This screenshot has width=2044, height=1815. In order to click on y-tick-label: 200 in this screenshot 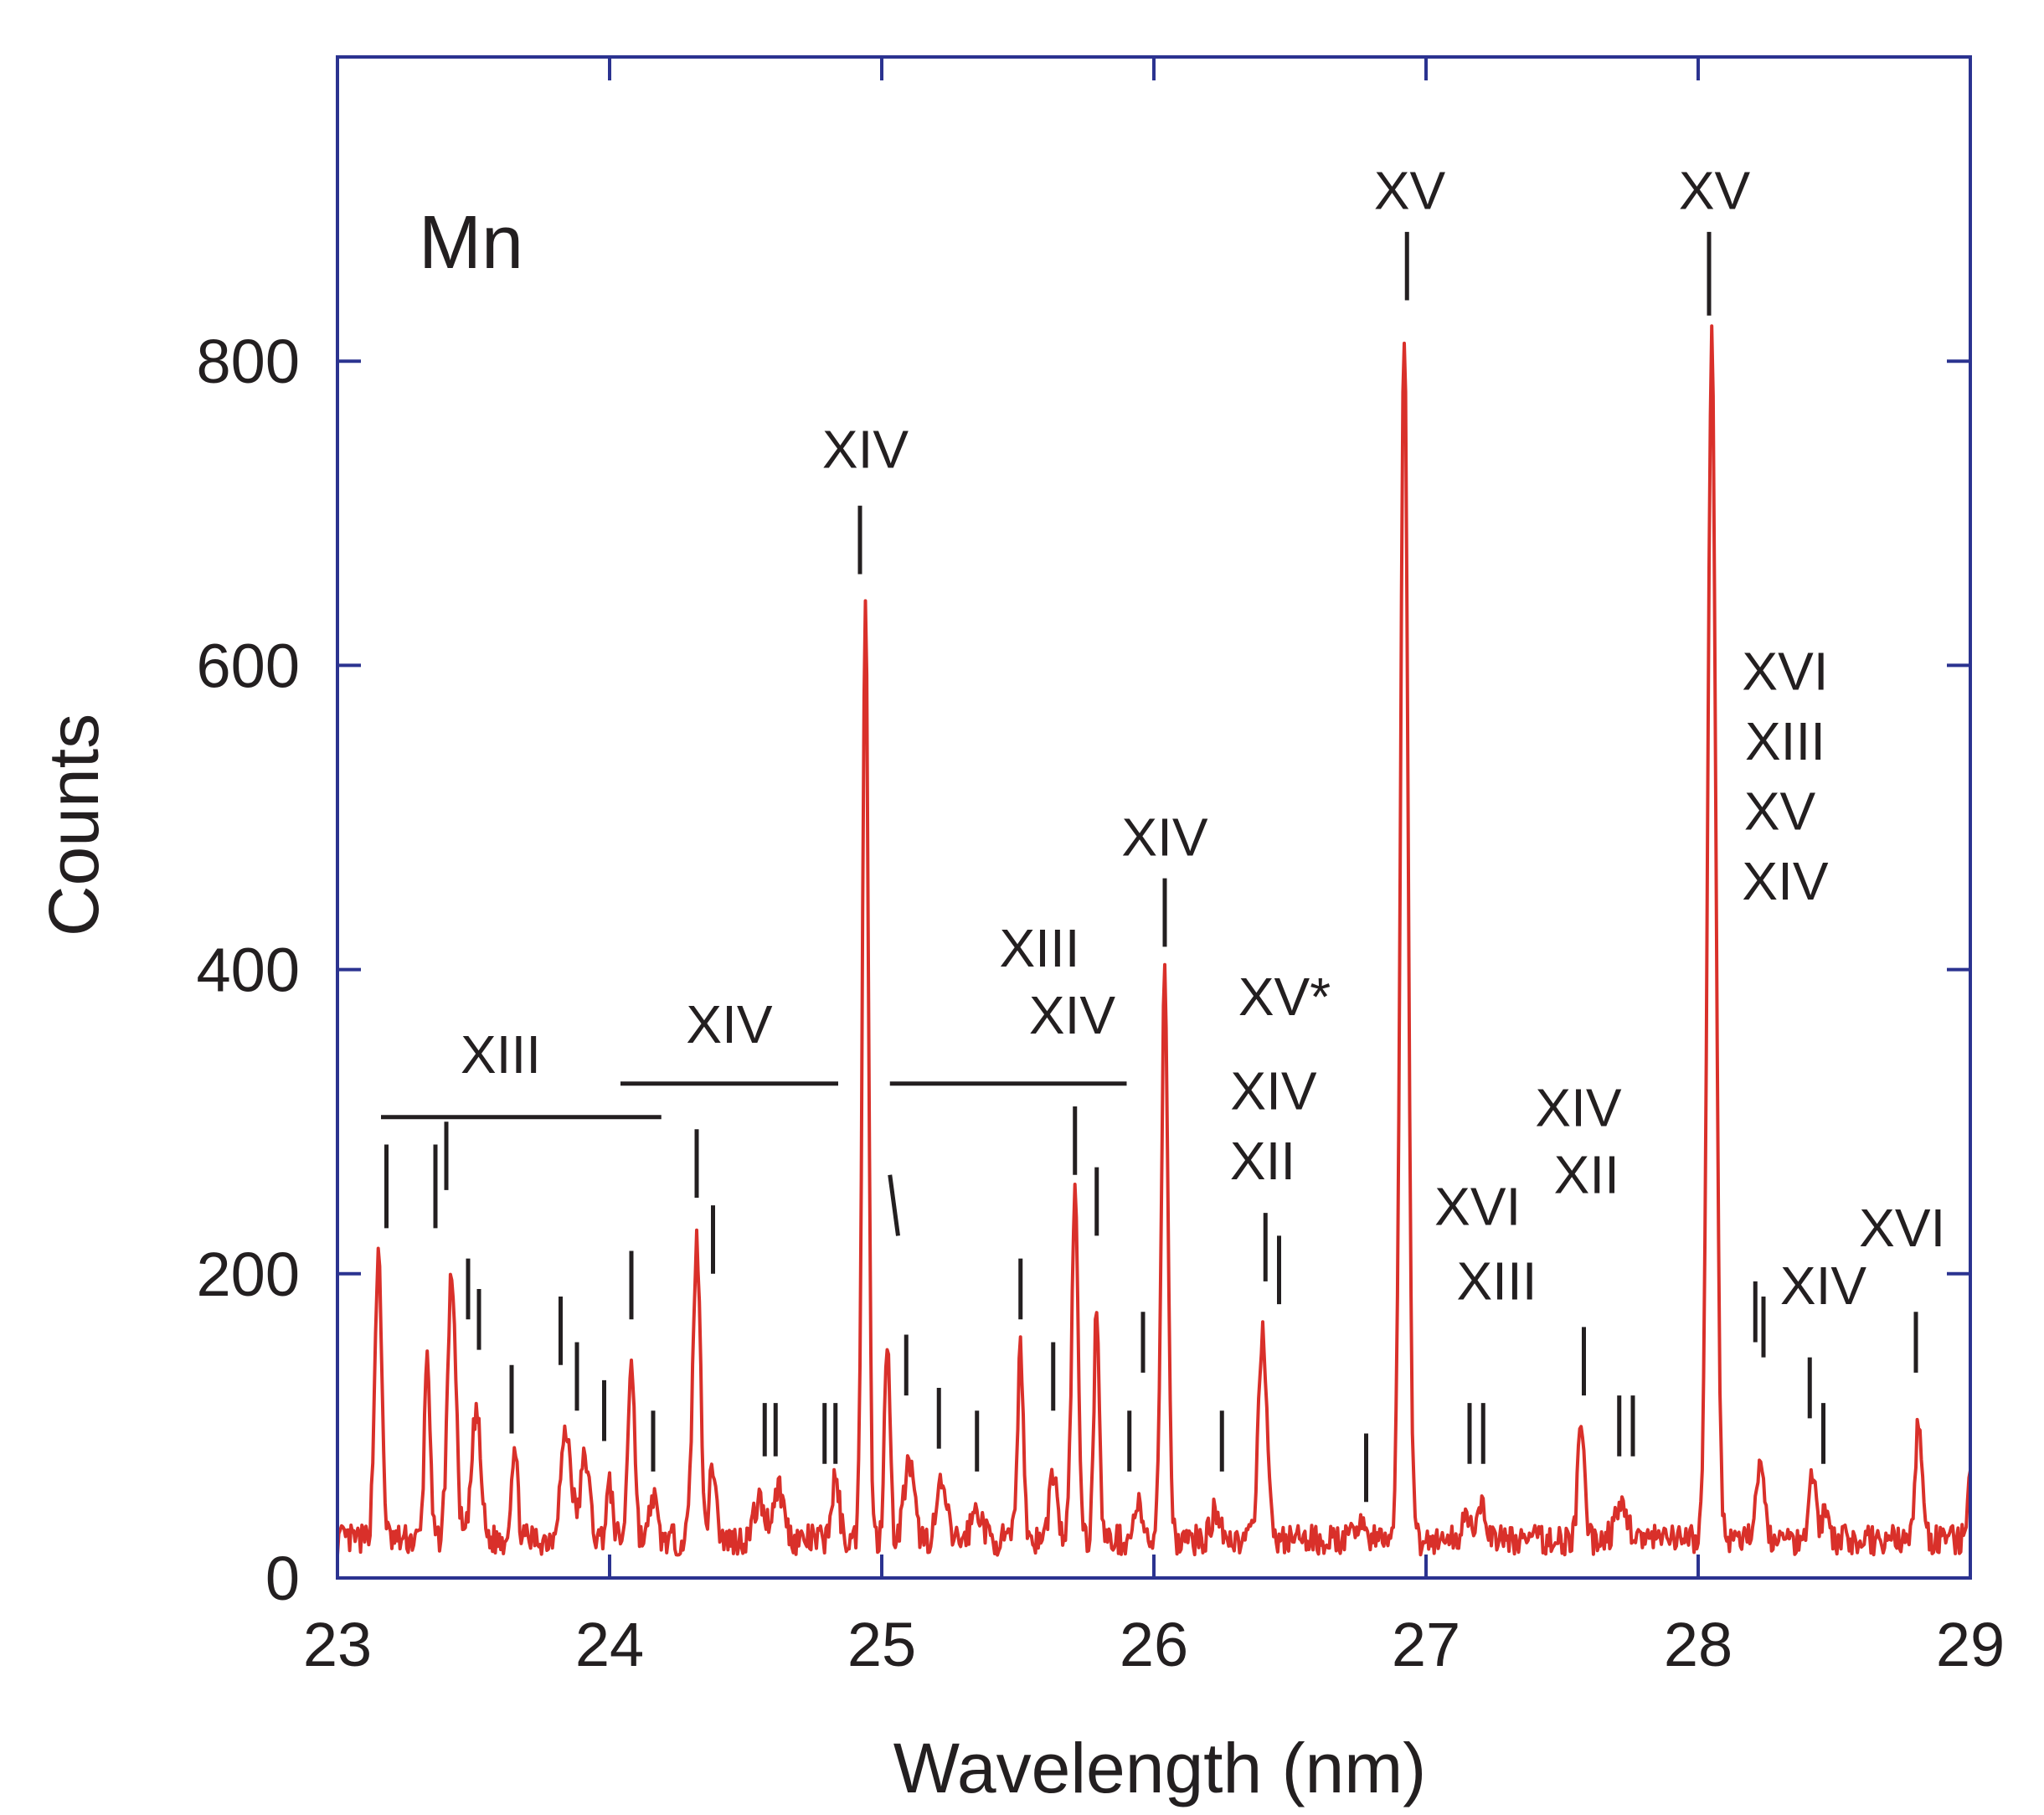, I will do `click(248, 1274)`.